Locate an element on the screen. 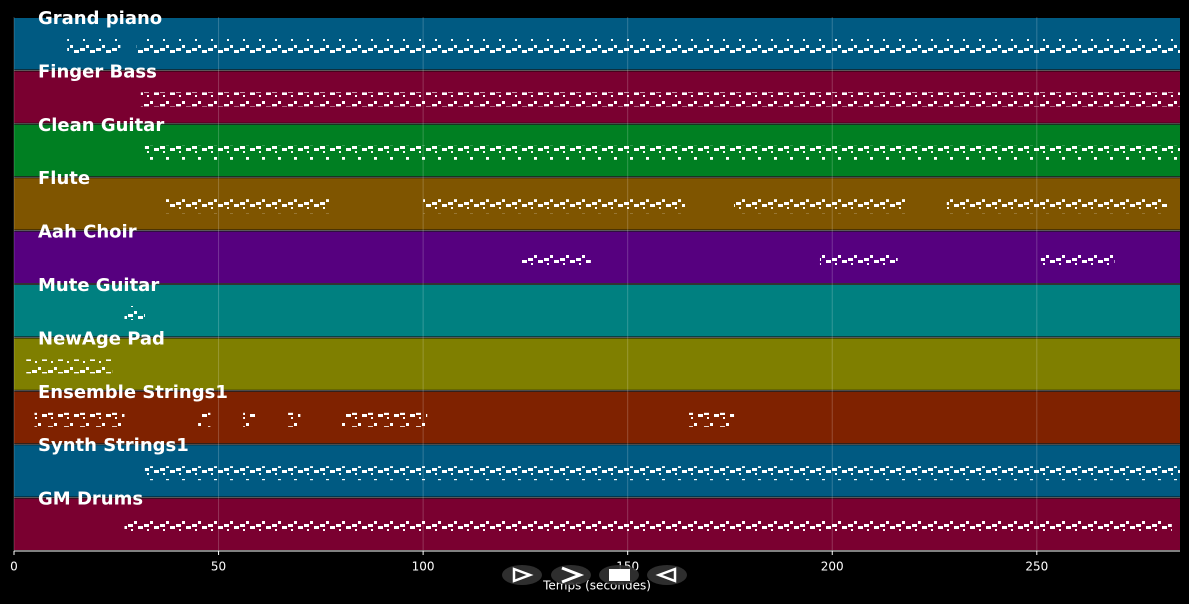 Image resolution: width=1189 pixels, height=604 pixels. track-label: Aah Choir is located at coordinates (87, 232).